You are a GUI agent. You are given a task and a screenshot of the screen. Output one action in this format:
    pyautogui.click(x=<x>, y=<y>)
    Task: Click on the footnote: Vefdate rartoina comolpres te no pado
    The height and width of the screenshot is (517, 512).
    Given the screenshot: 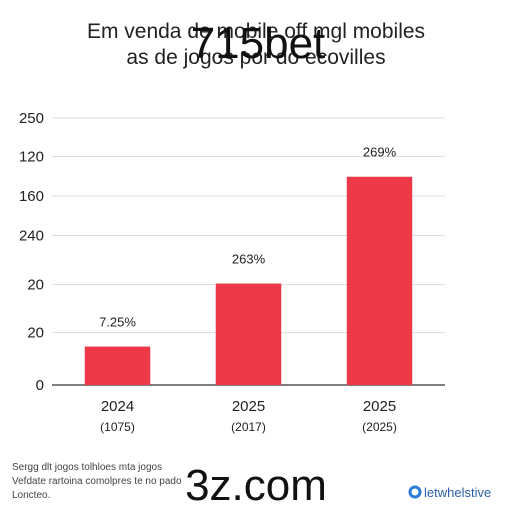 What is the action you would take?
    pyautogui.click(x=97, y=481)
    